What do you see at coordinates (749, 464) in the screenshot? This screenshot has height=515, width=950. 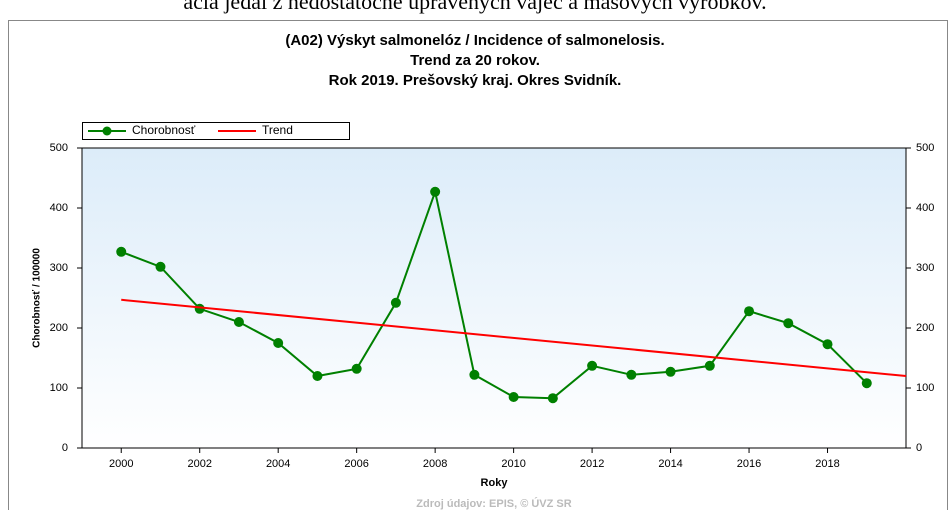 I see `x-tick-label: 2016` at bounding box center [749, 464].